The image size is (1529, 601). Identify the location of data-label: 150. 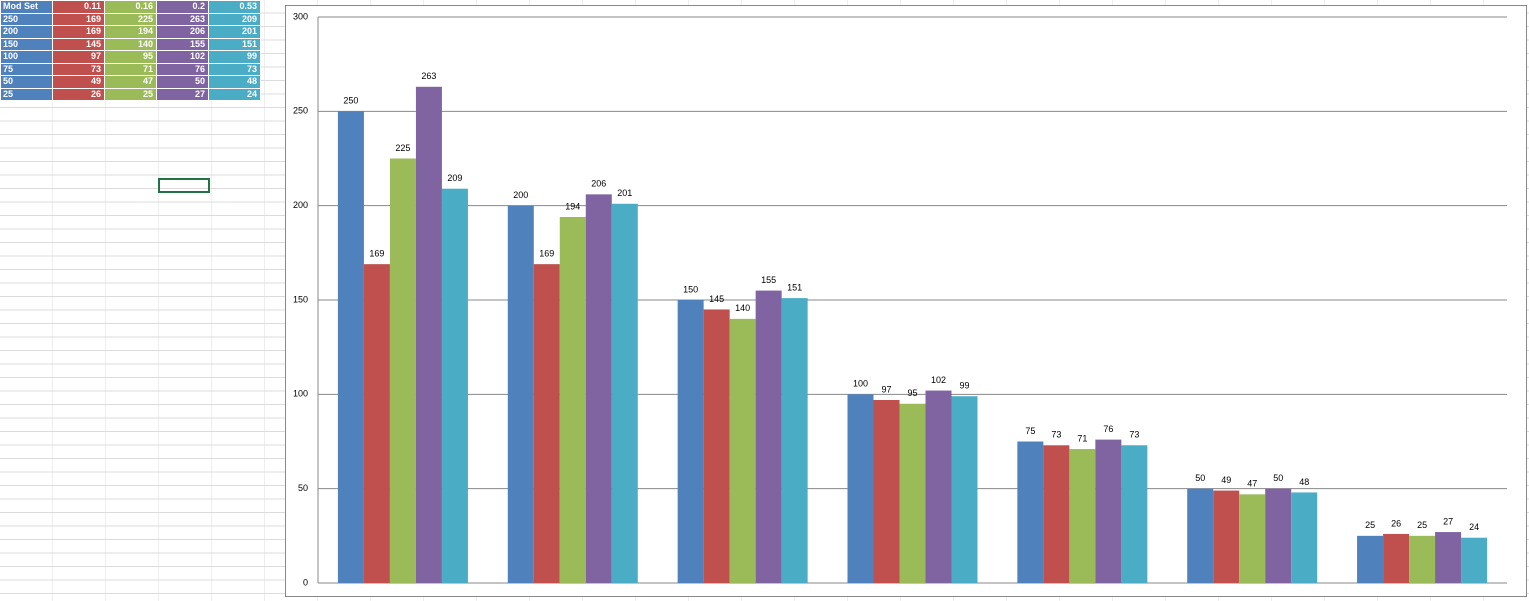
(690, 289).